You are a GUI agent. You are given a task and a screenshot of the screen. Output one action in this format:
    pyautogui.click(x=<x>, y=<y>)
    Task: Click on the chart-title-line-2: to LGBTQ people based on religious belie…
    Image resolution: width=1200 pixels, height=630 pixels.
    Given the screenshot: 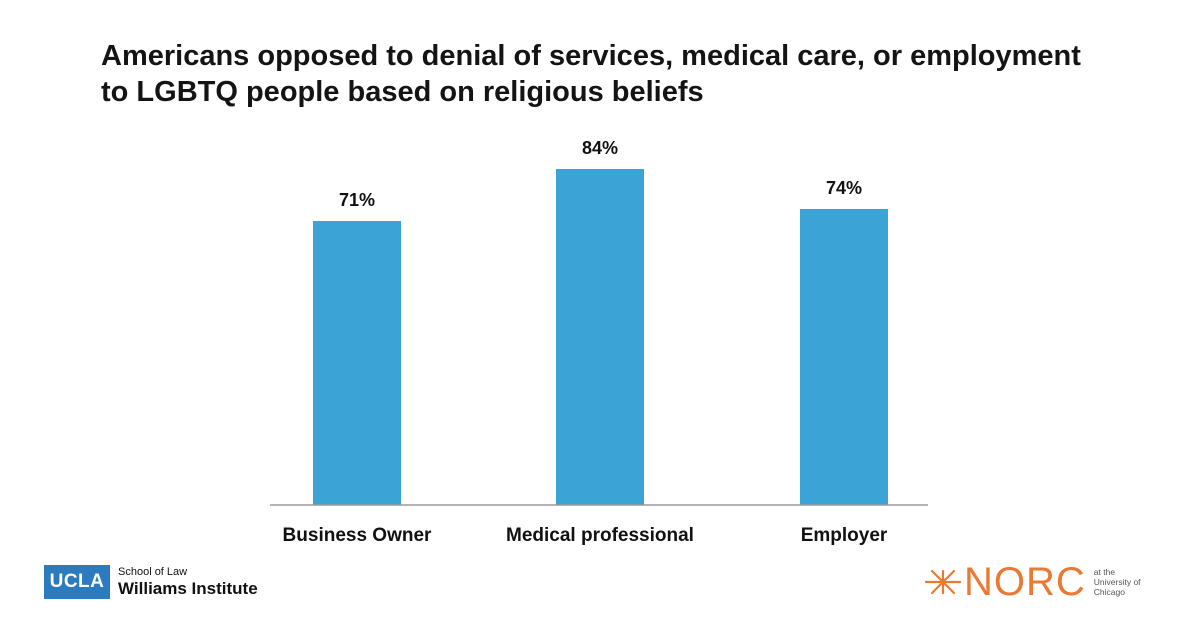 What is the action you would take?
    pyautogui.click(x=402, y=92)
    